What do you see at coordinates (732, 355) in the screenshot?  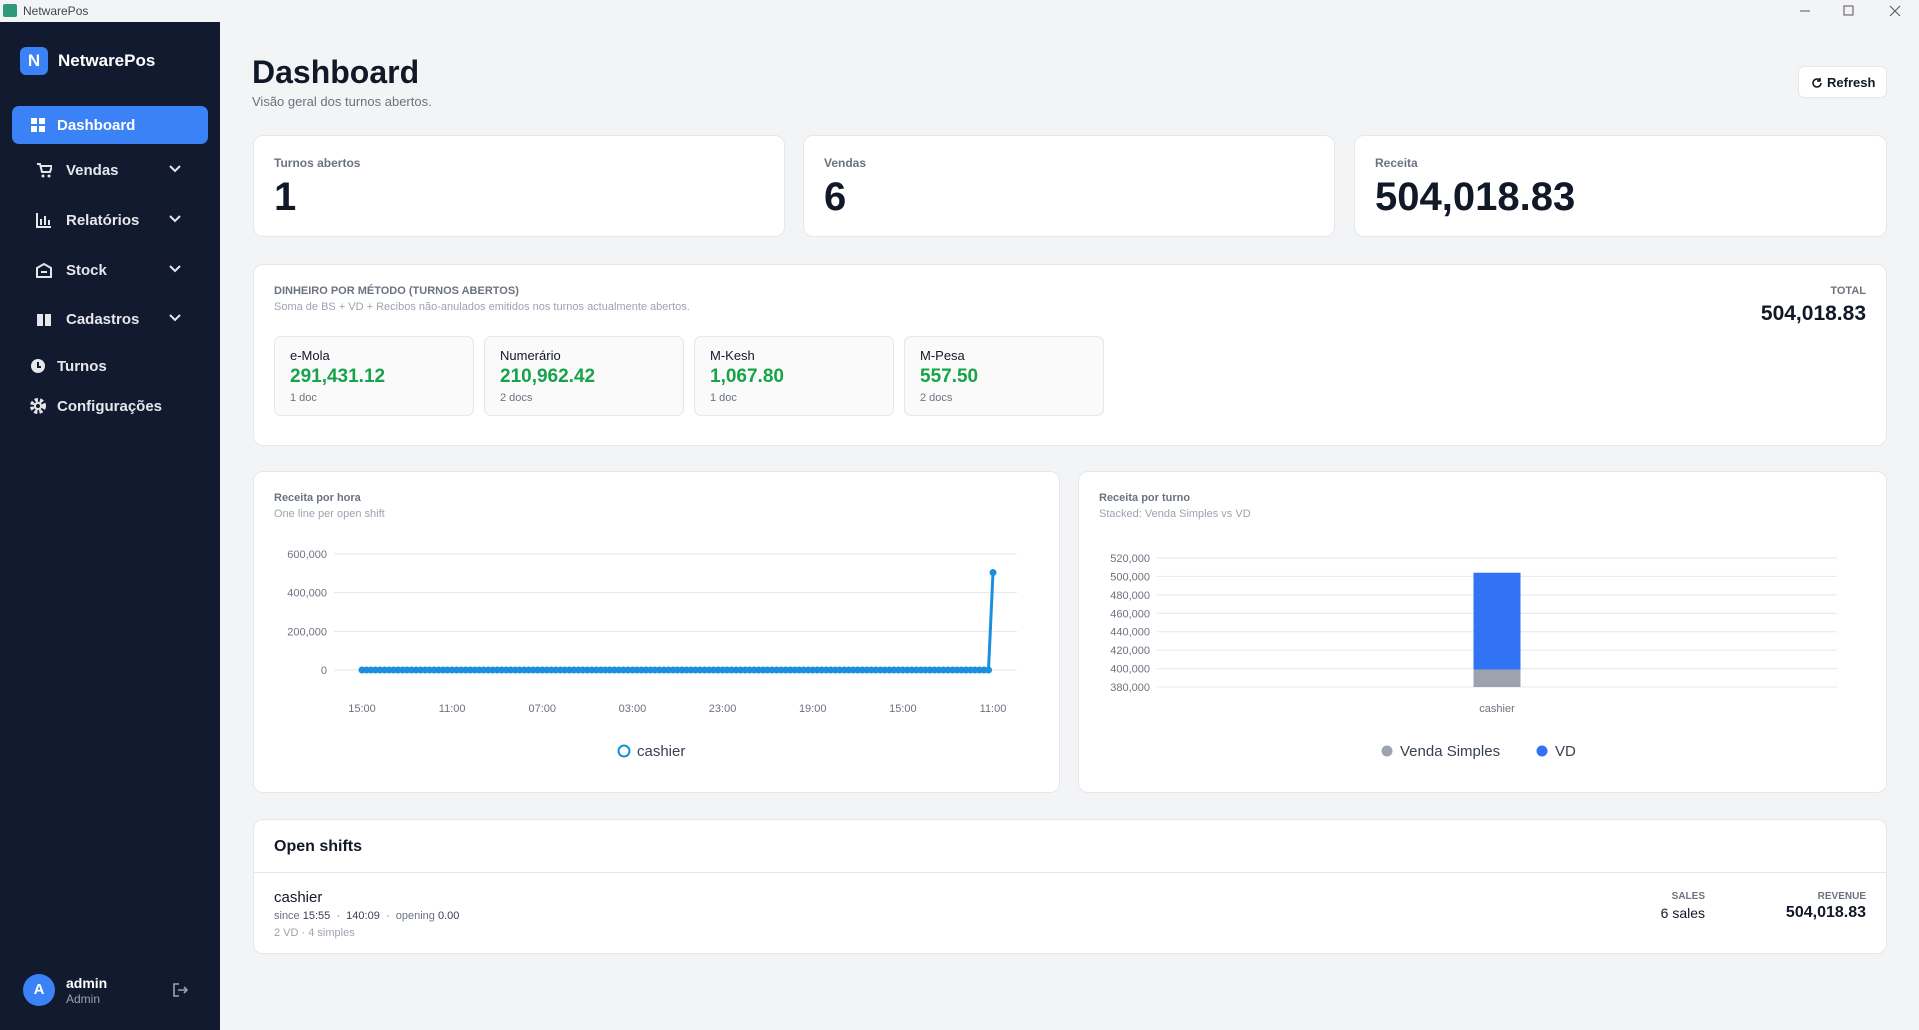 I see `method-name: M-Kesh` at bounding box center [732, 355].